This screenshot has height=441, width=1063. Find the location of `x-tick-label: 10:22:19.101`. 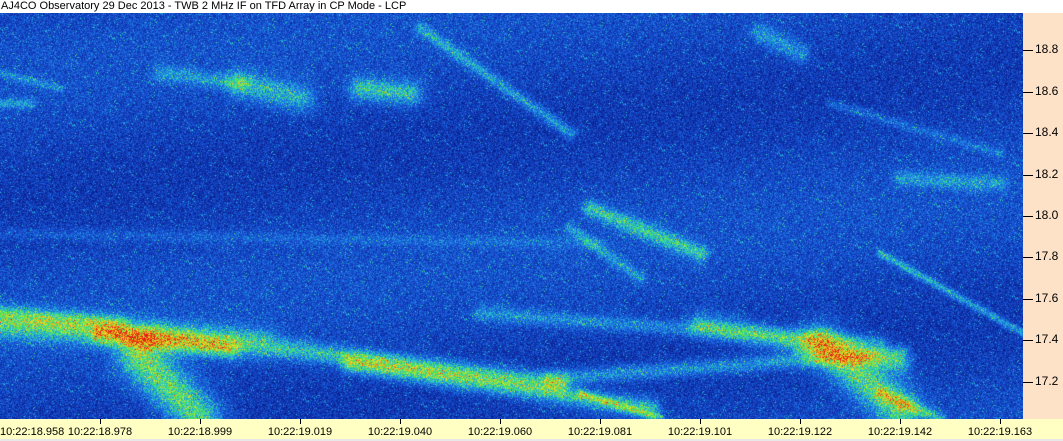

x-tick-label: 10:22:19.101 is located at coordinates (700, 432).